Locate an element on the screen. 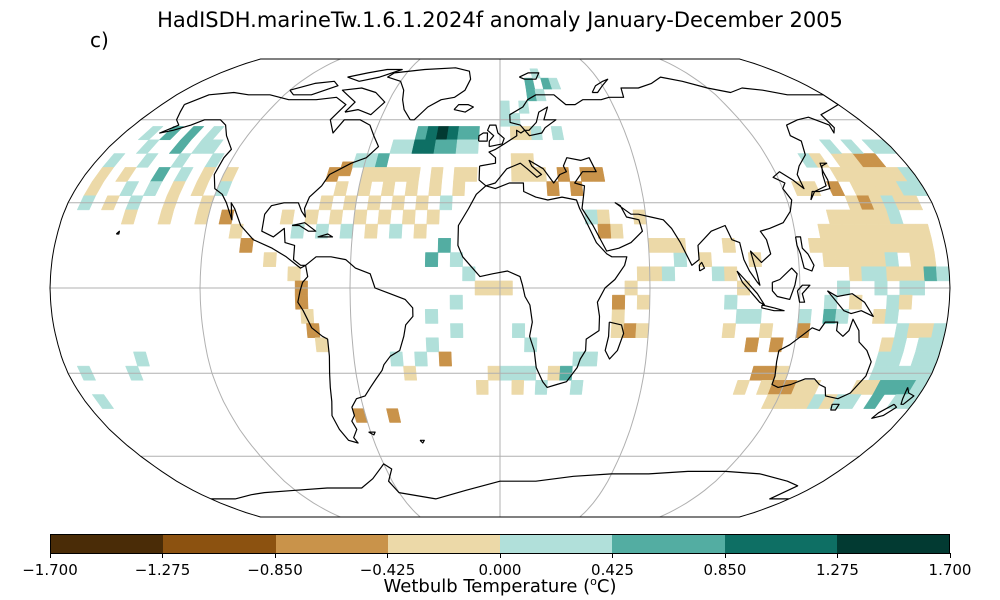 This screenshot has height=600, width=1000. colorbar-tick-label: −1.700 is located at coordinates (50, 570).